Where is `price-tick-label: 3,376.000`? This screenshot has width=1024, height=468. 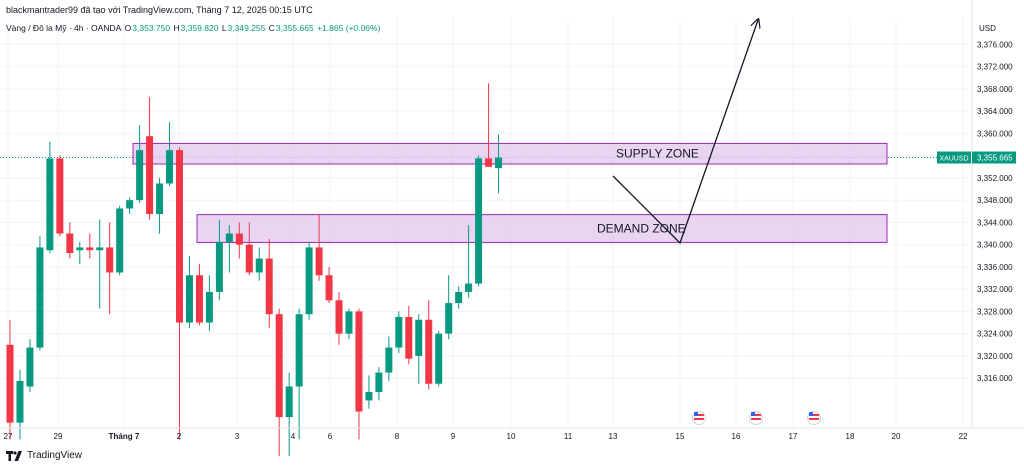 price-tick-label: 3,376.000 is located at coordinates (995, 44).